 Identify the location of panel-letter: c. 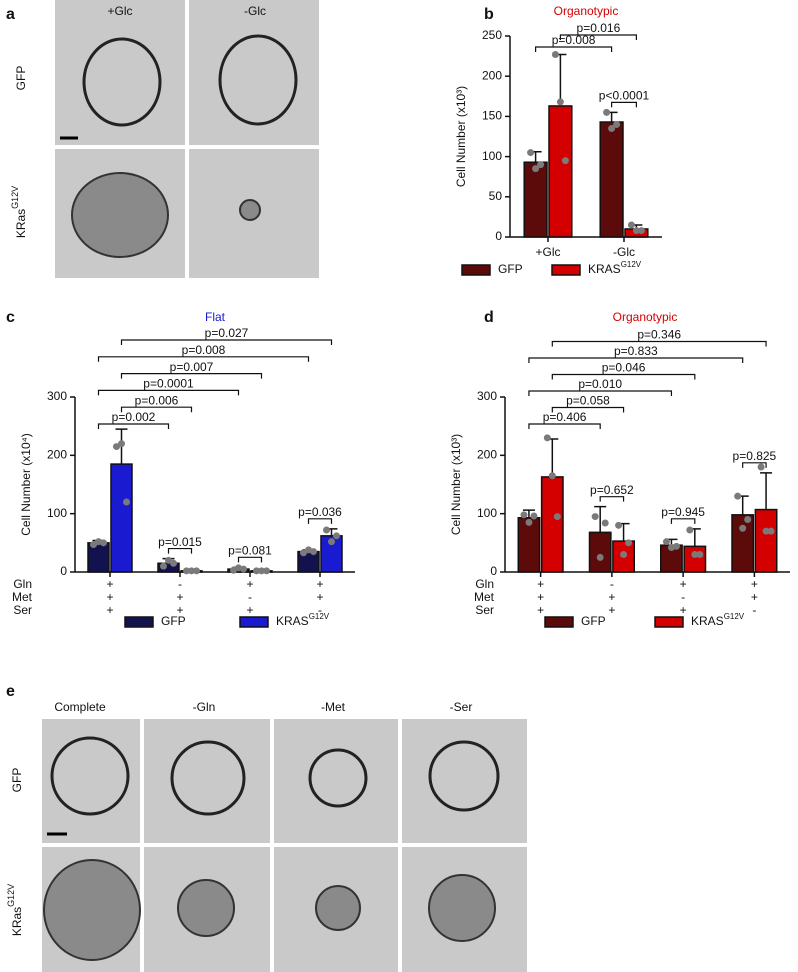
(10, 317).